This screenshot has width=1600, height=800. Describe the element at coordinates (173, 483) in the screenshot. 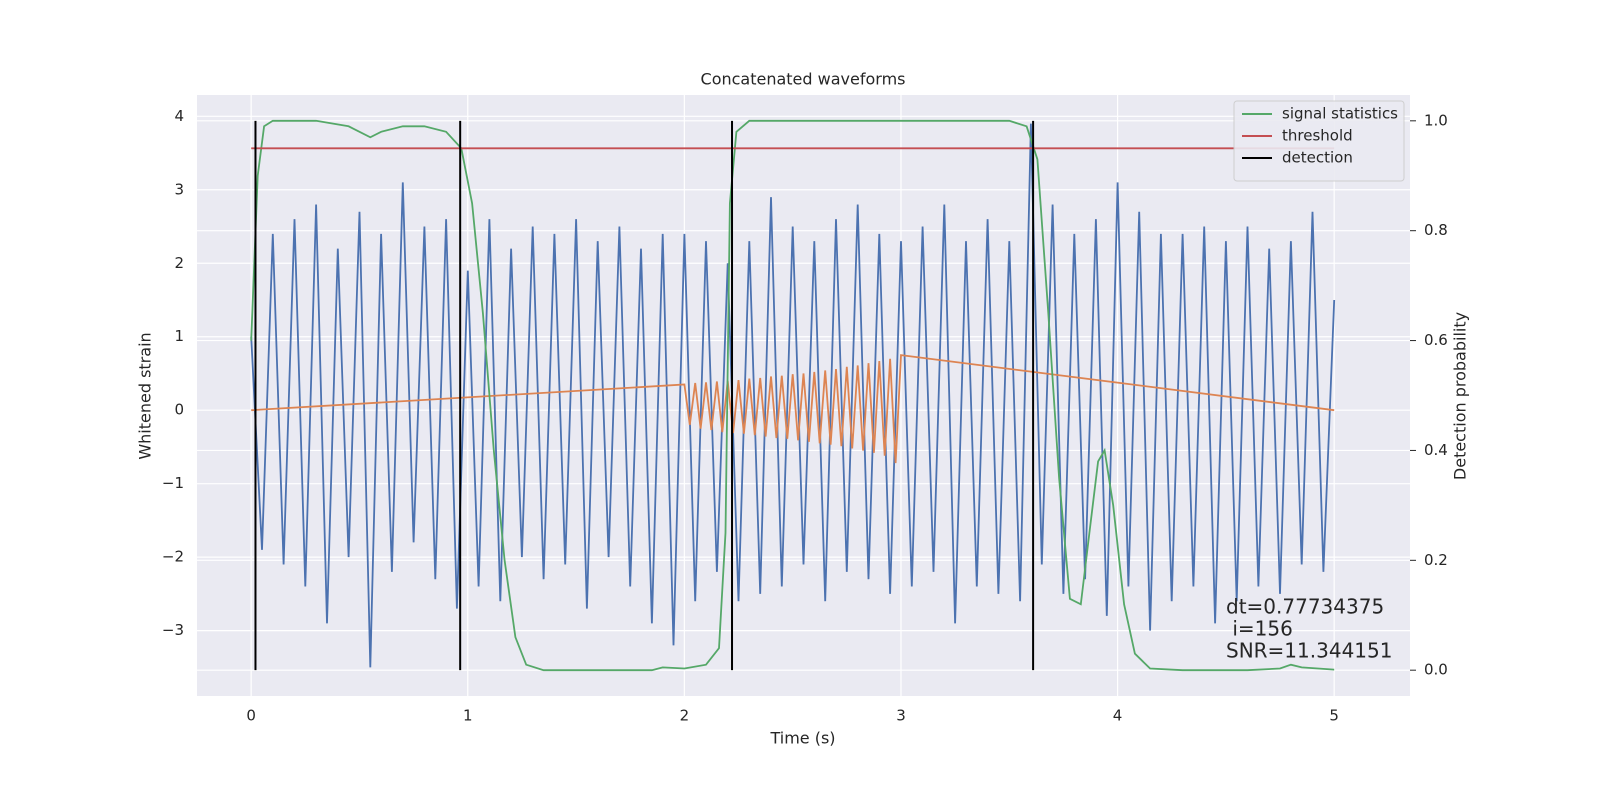

I see `y-tick-label: −1` at that location.